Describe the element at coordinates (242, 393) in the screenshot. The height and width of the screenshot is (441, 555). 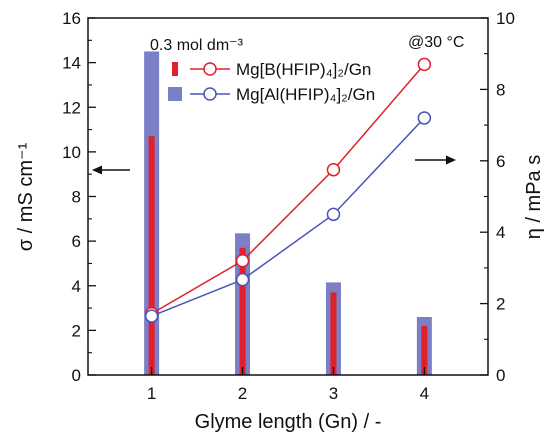
I see `x-tick-label: 2` at that location.